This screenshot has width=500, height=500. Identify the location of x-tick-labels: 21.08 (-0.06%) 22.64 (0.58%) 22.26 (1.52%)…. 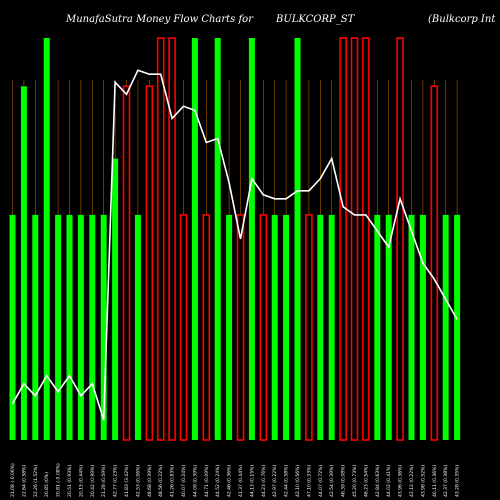
(235, 480).